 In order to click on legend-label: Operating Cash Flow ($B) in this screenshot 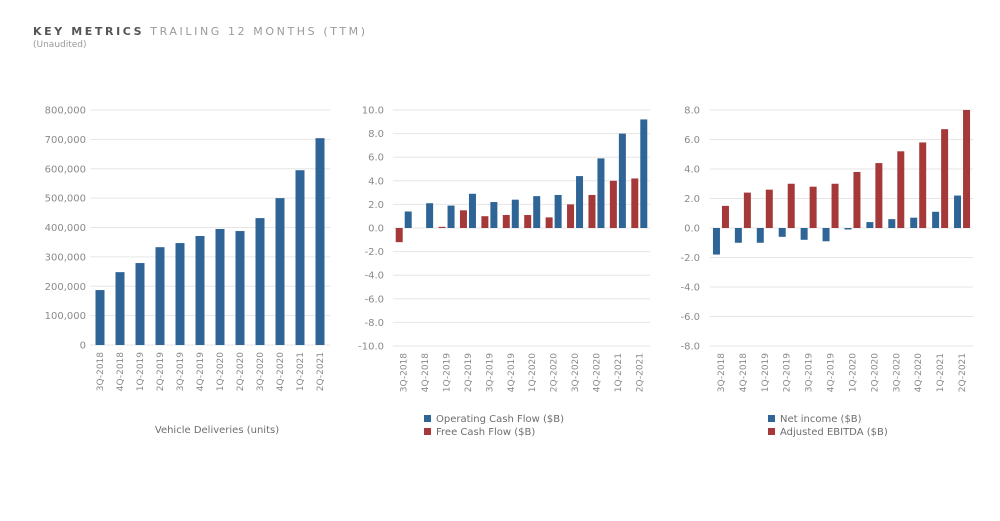, I will do `click(500, 419)`.